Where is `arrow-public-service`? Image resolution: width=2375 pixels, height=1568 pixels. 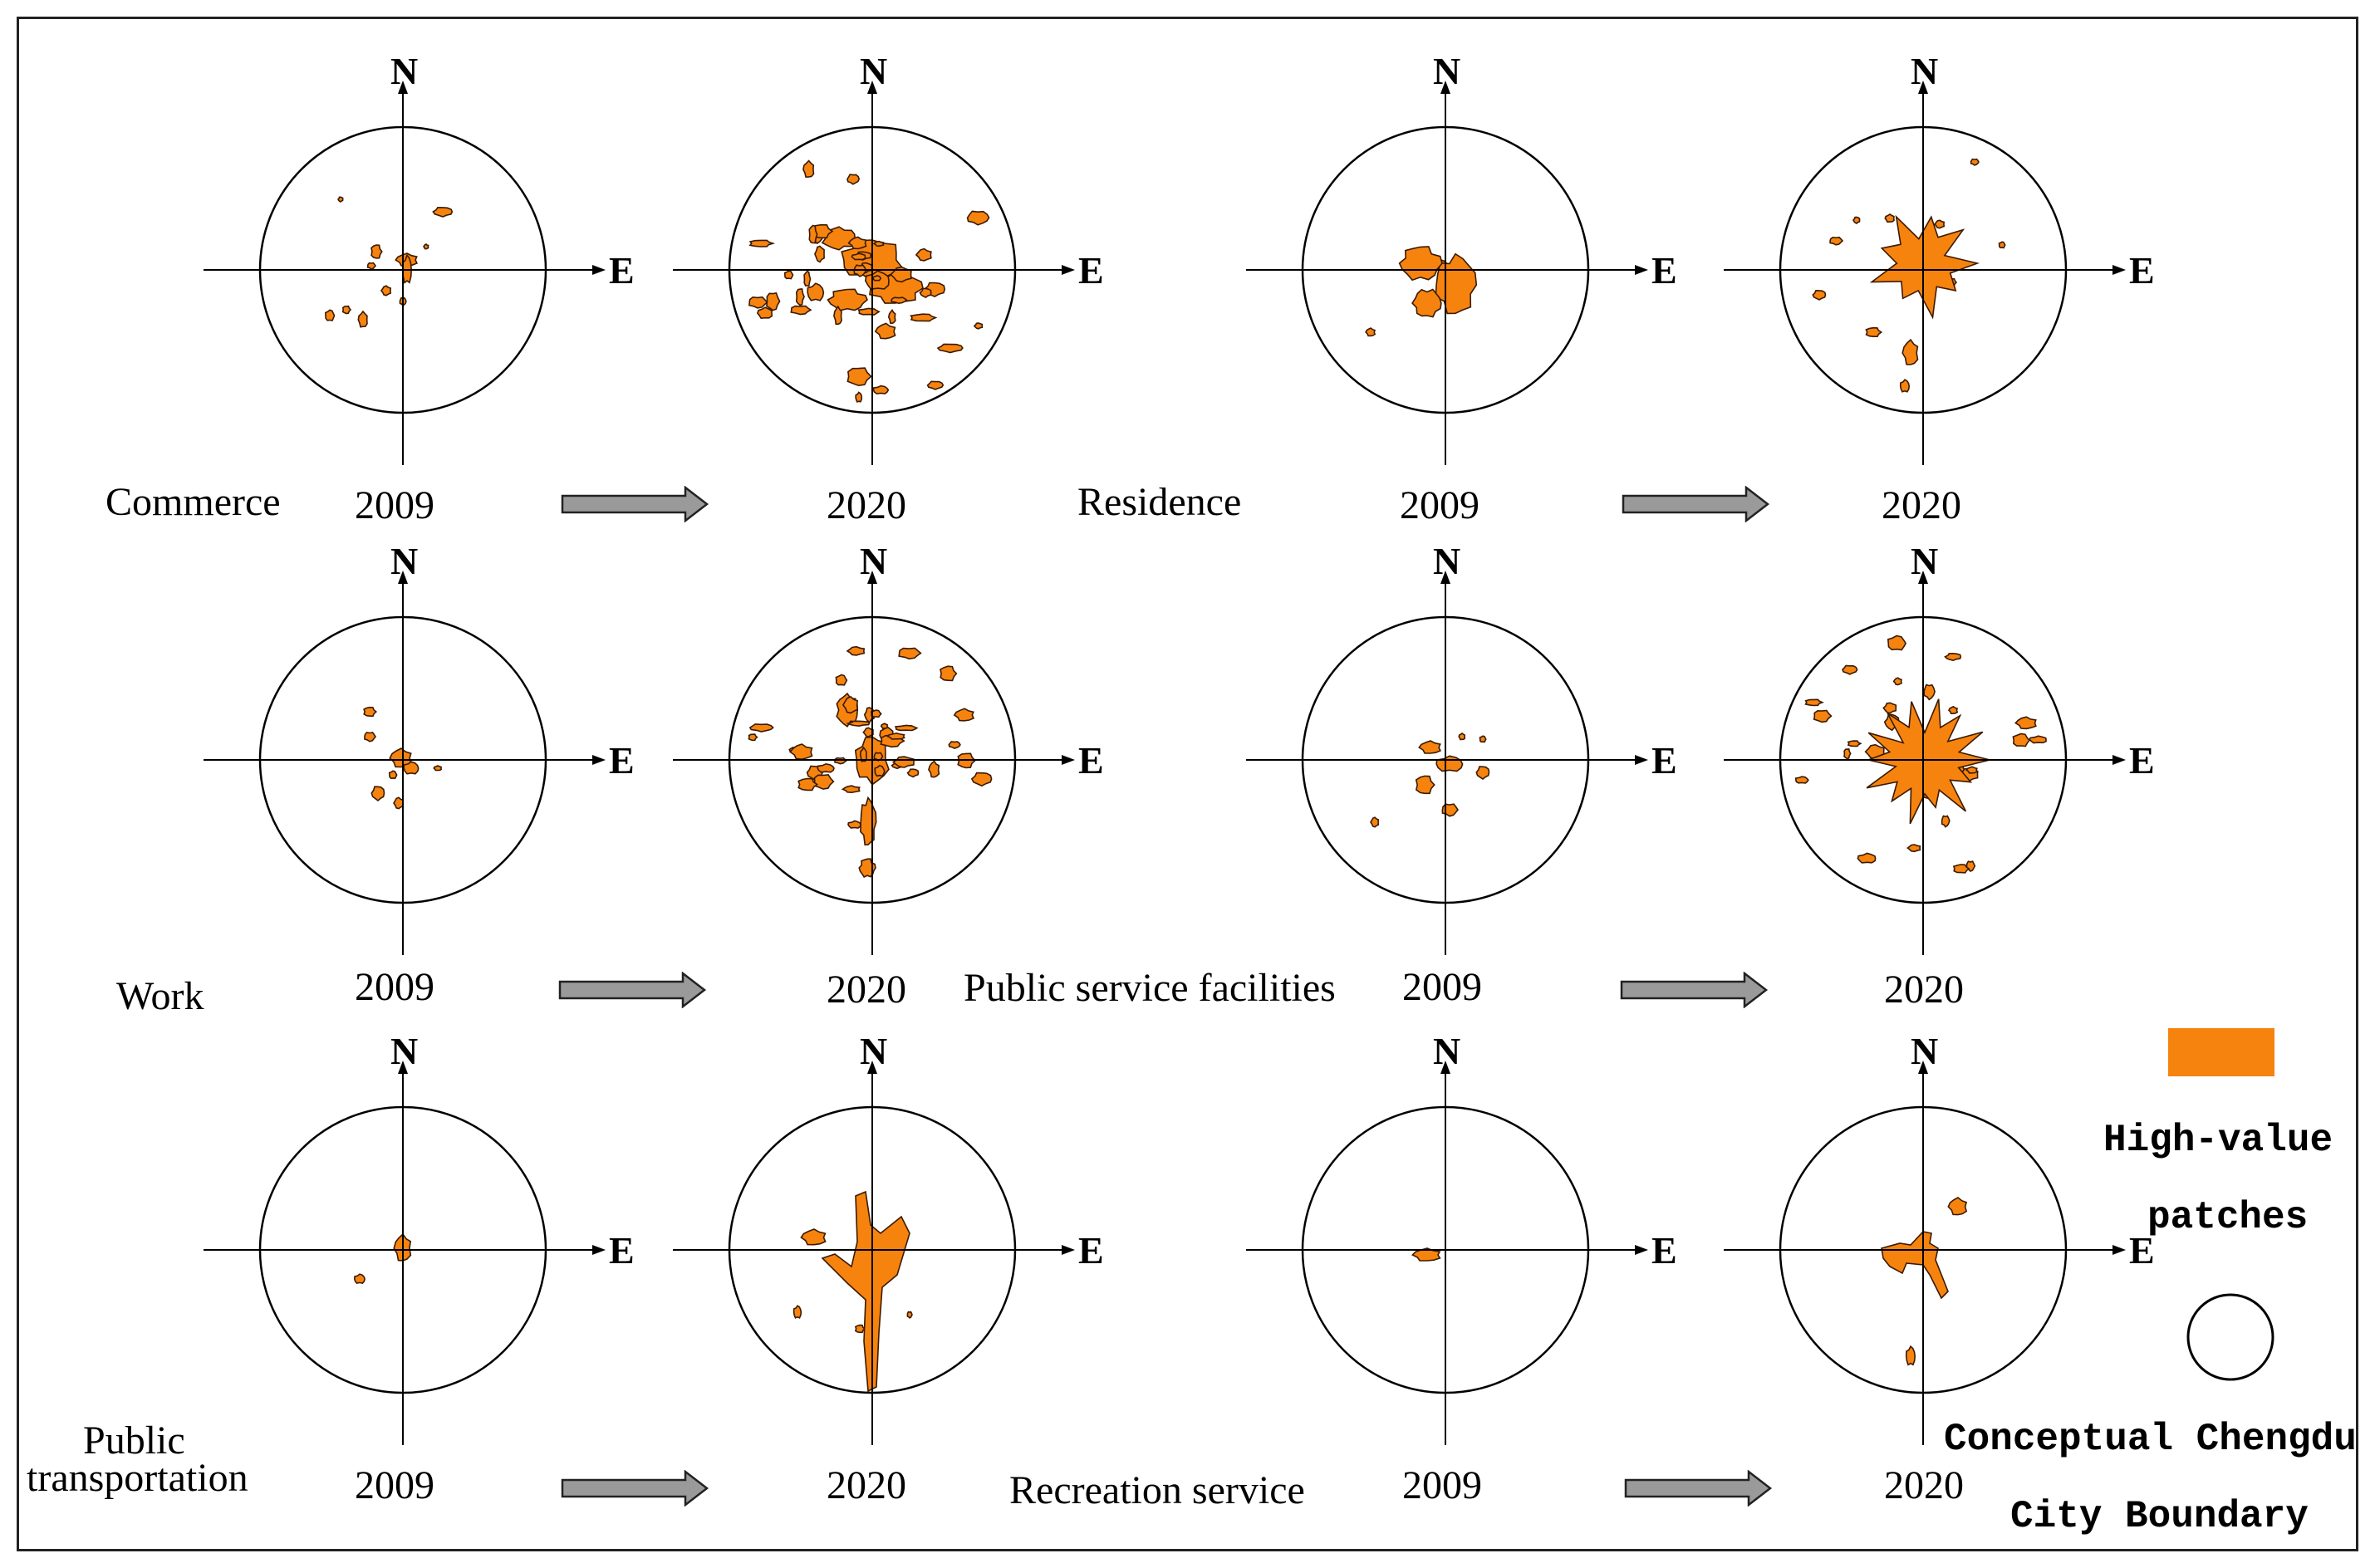 arrow-public-service is located at coordinates (1694, 990).